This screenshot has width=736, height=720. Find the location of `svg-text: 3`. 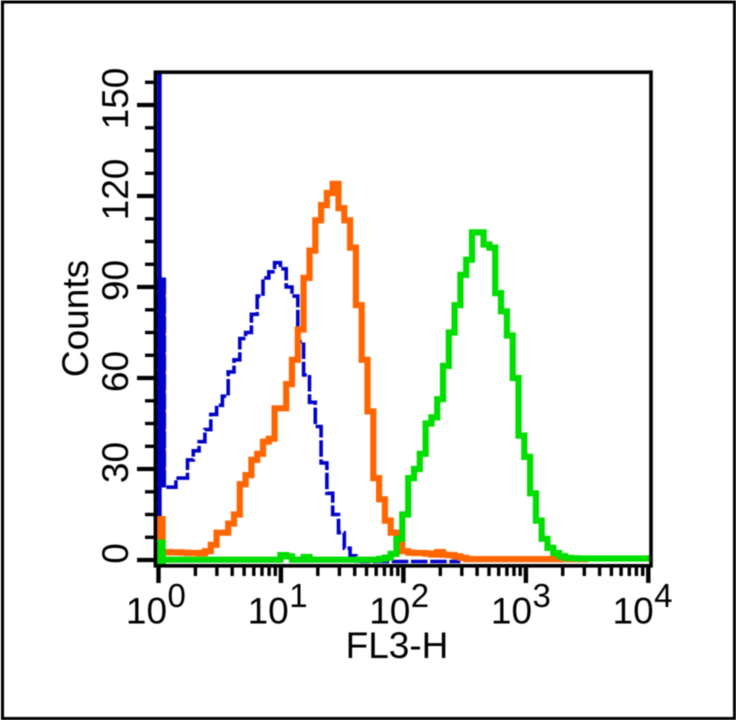

svg-text: 3 is located at coordinates (542, 595).